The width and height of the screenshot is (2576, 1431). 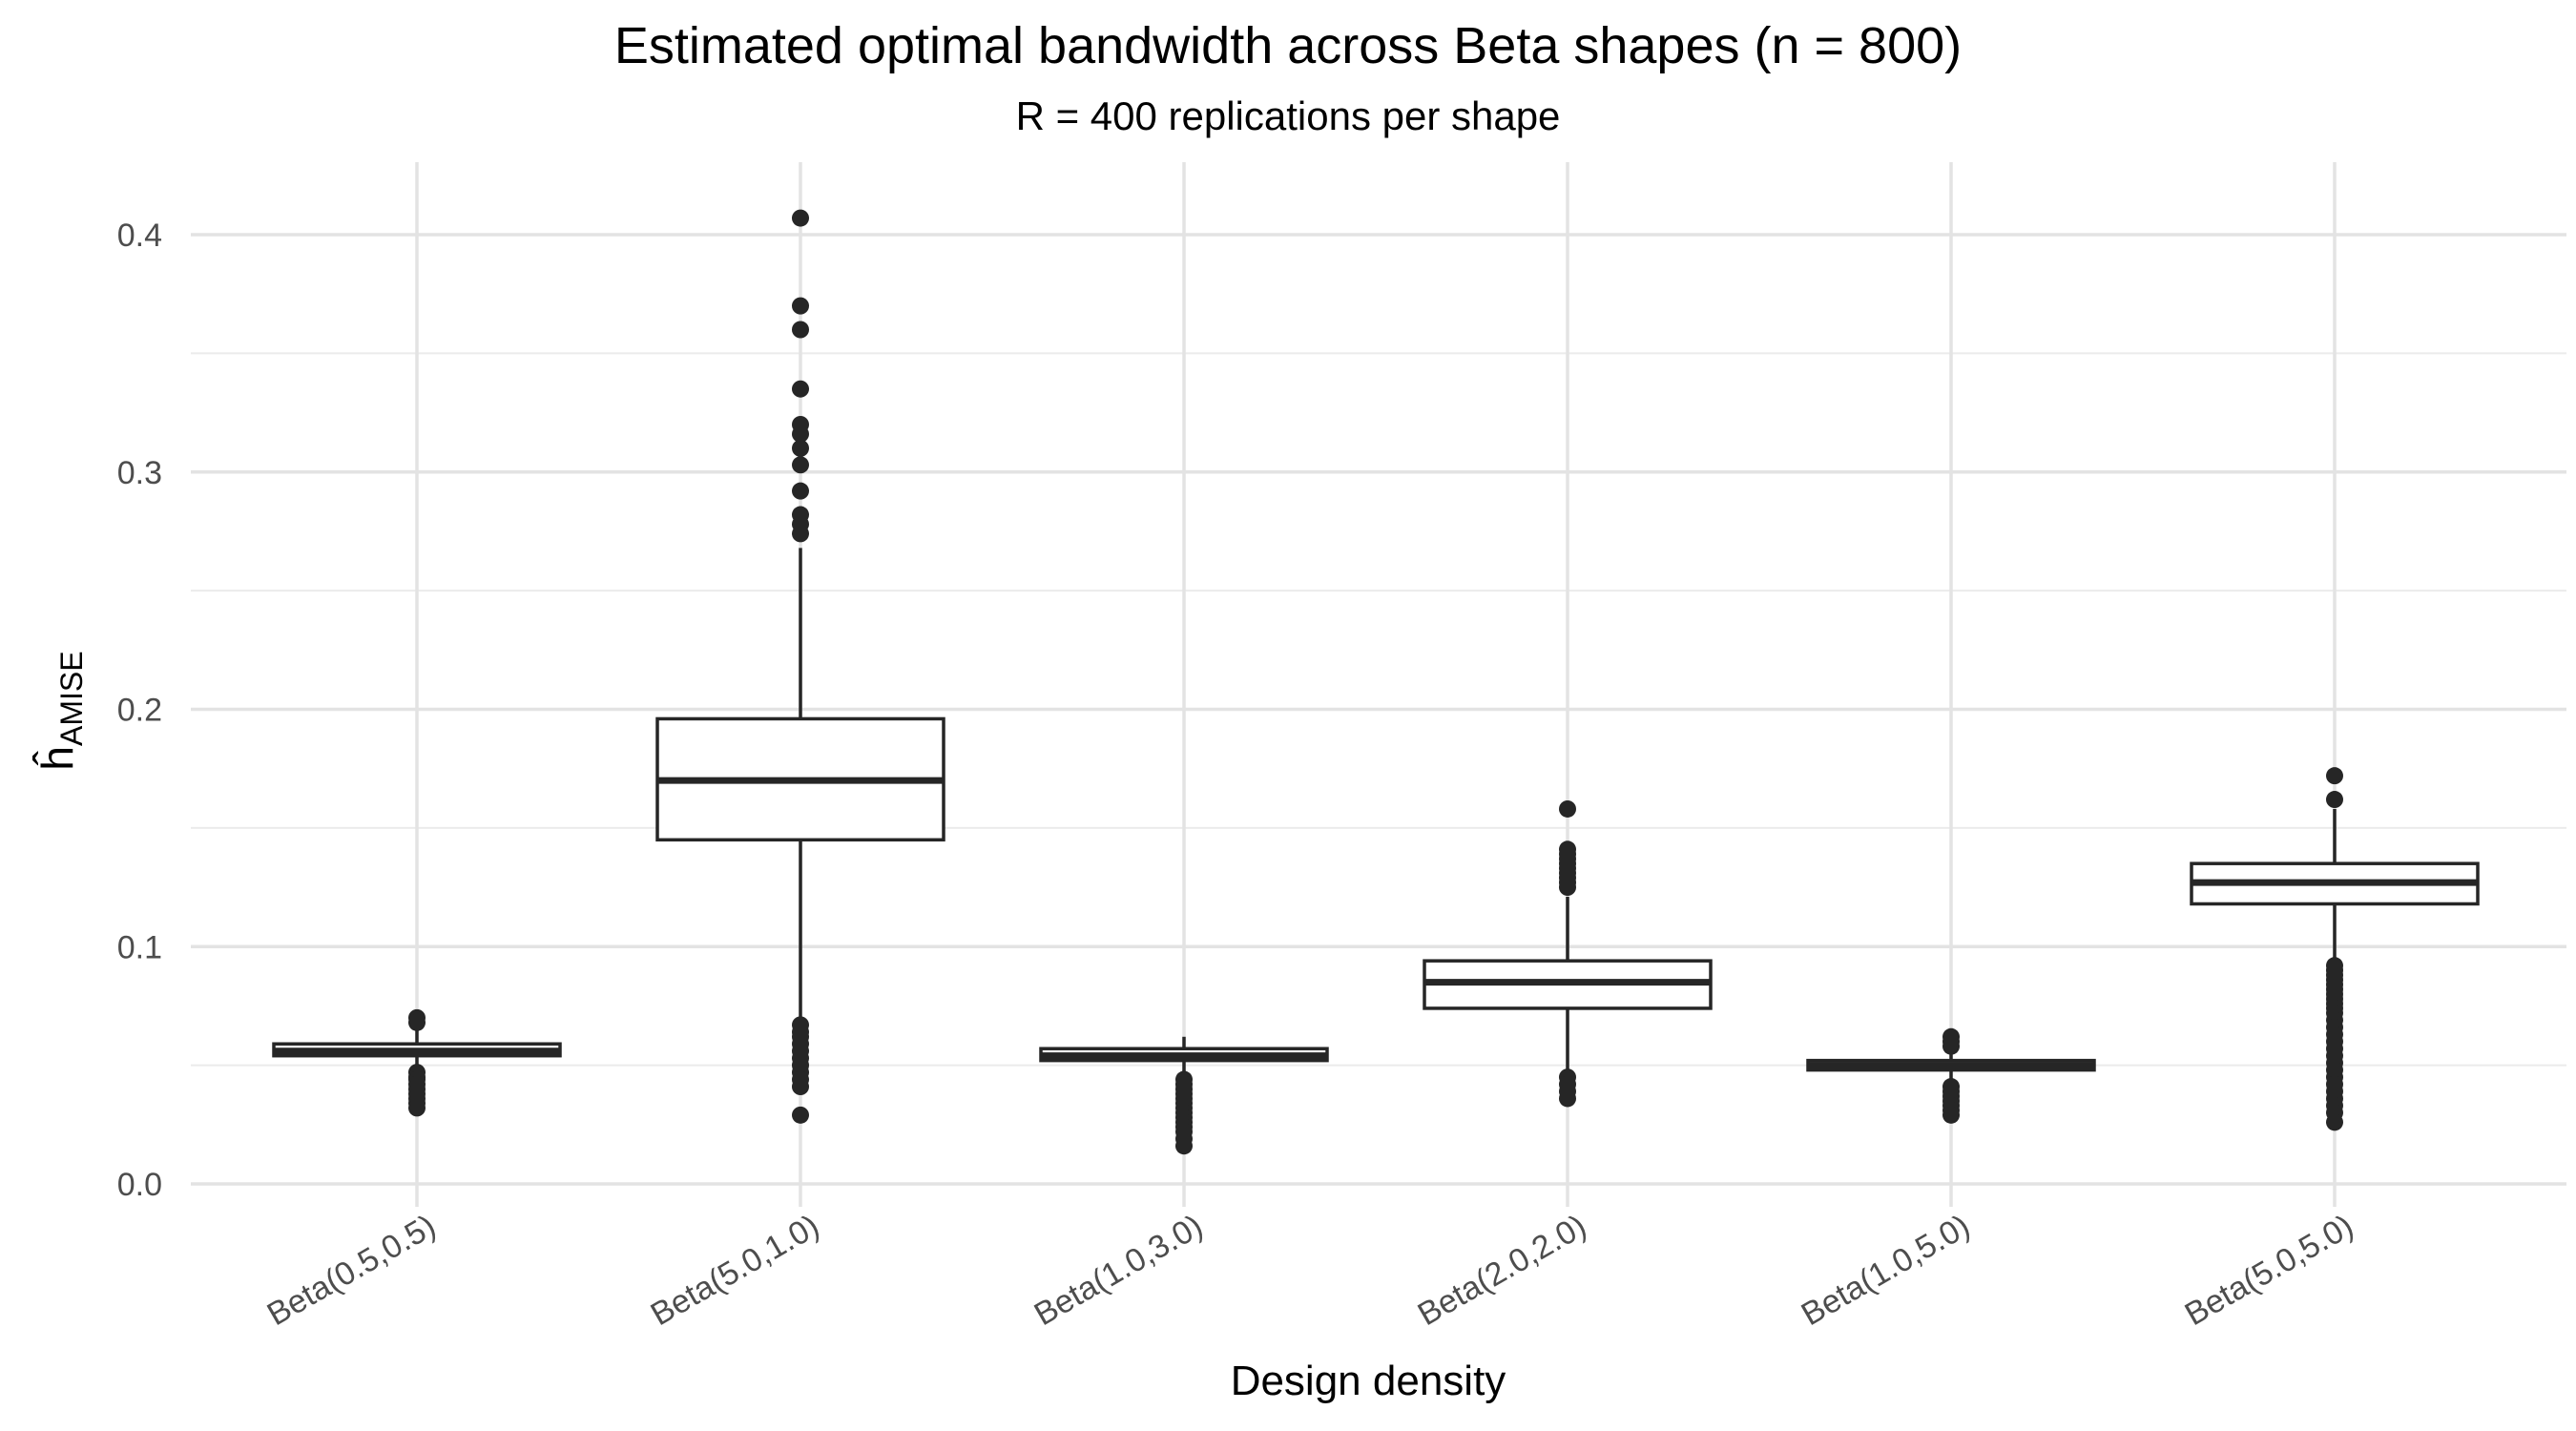 I want to click on y-tick-label: 0.4, so click(x=139, y=236).